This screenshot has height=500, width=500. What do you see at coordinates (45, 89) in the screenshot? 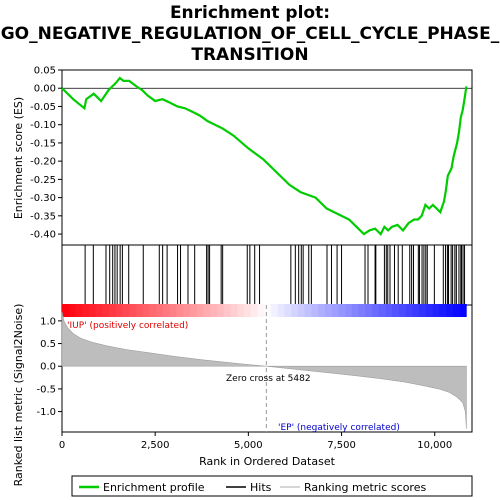
I see `es-y-tick-label: 0.00` at bounding box center [45, 89].